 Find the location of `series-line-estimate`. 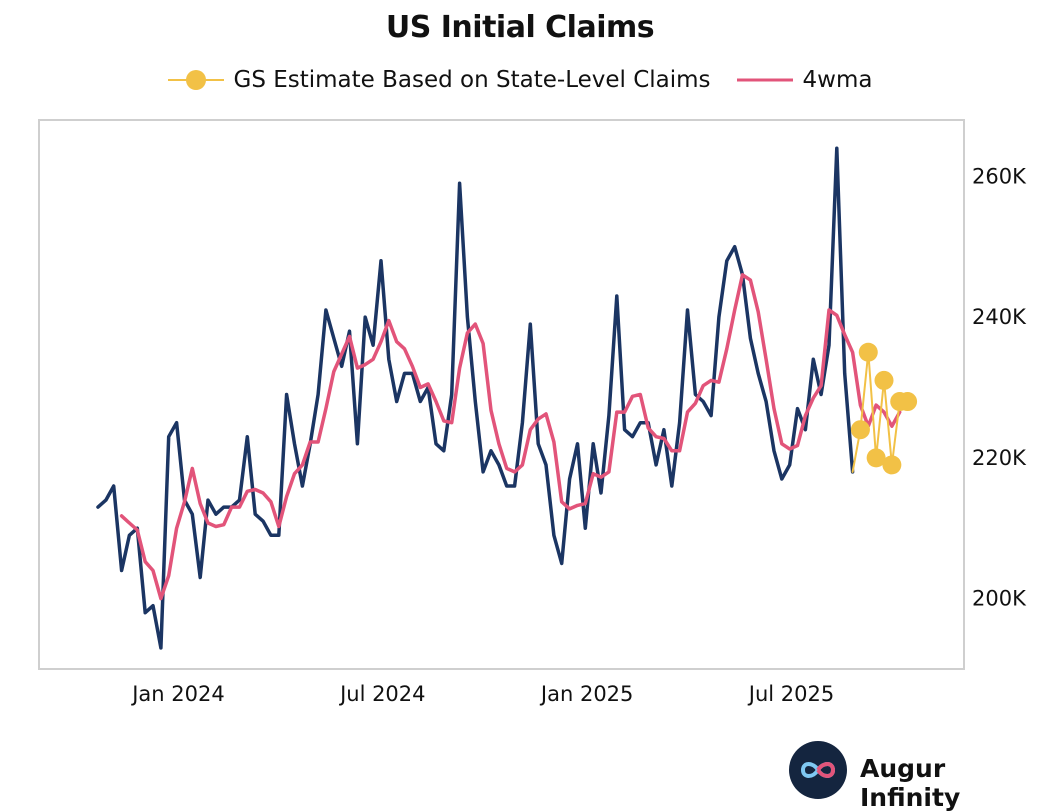

series-line-estimate is located at coordinates (880, 412).